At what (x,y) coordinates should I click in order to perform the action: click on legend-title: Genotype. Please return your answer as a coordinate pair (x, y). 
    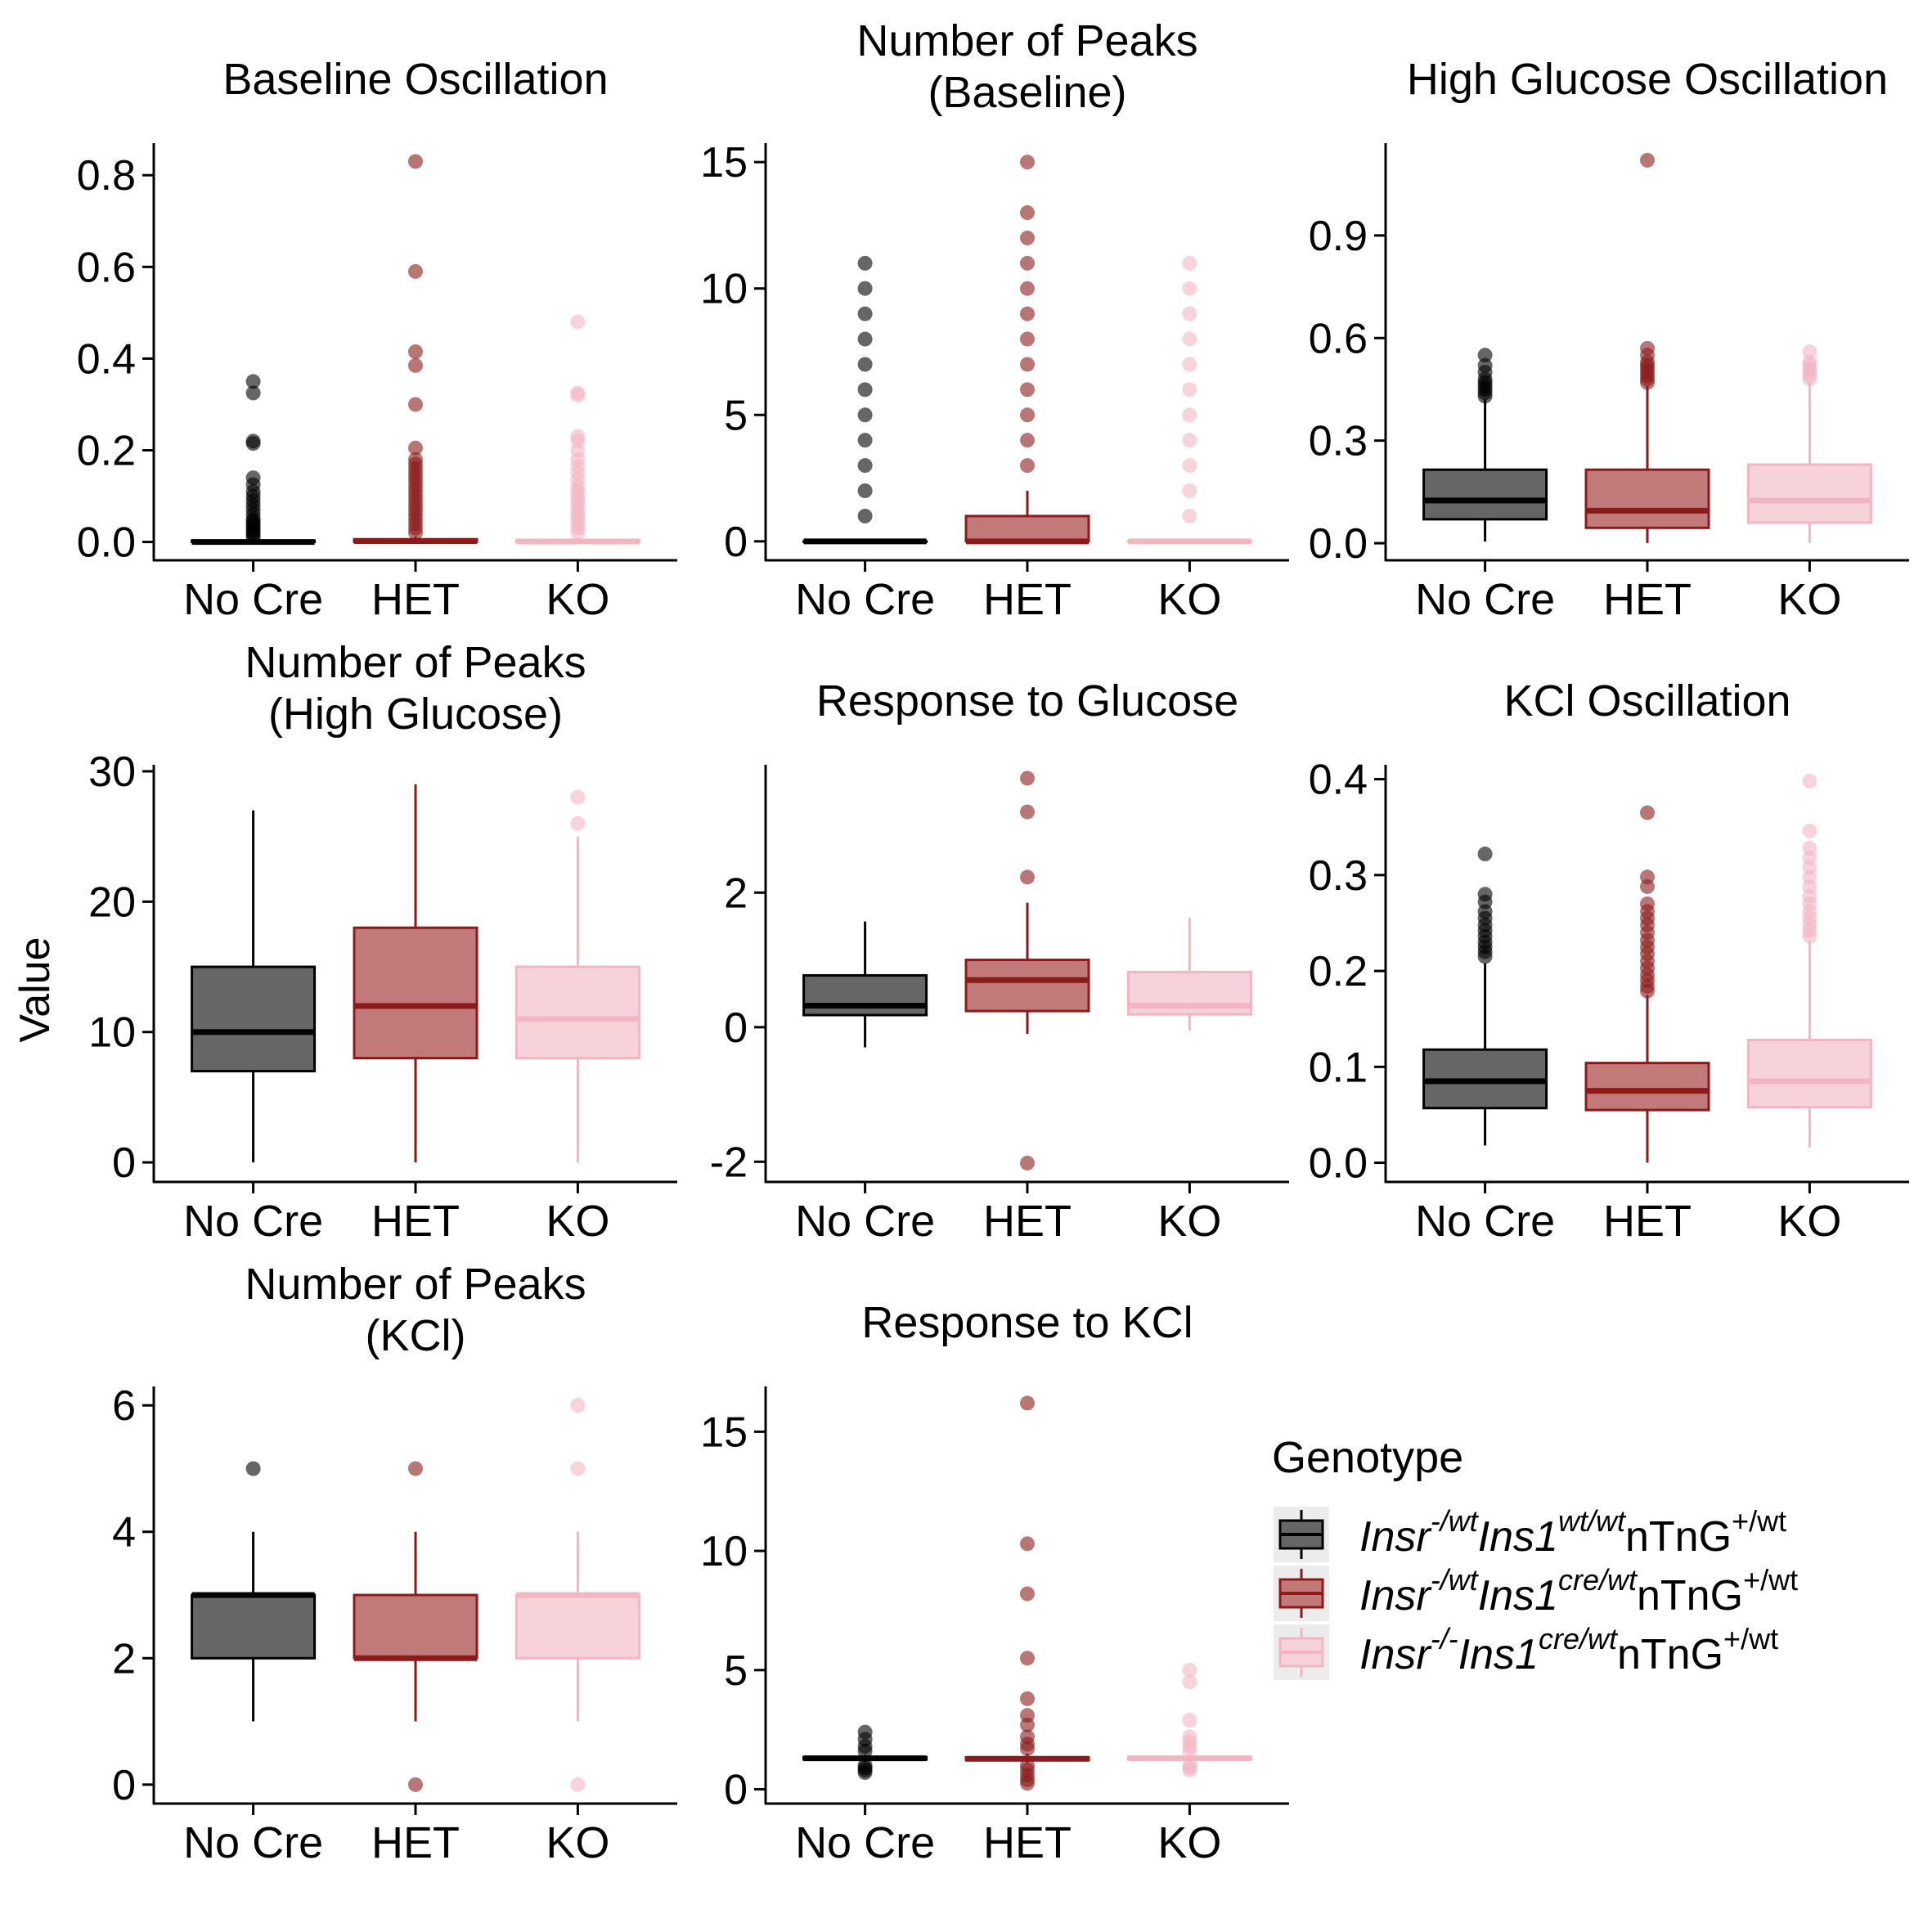
    Looking at the image, I should click on (1367, 1457).